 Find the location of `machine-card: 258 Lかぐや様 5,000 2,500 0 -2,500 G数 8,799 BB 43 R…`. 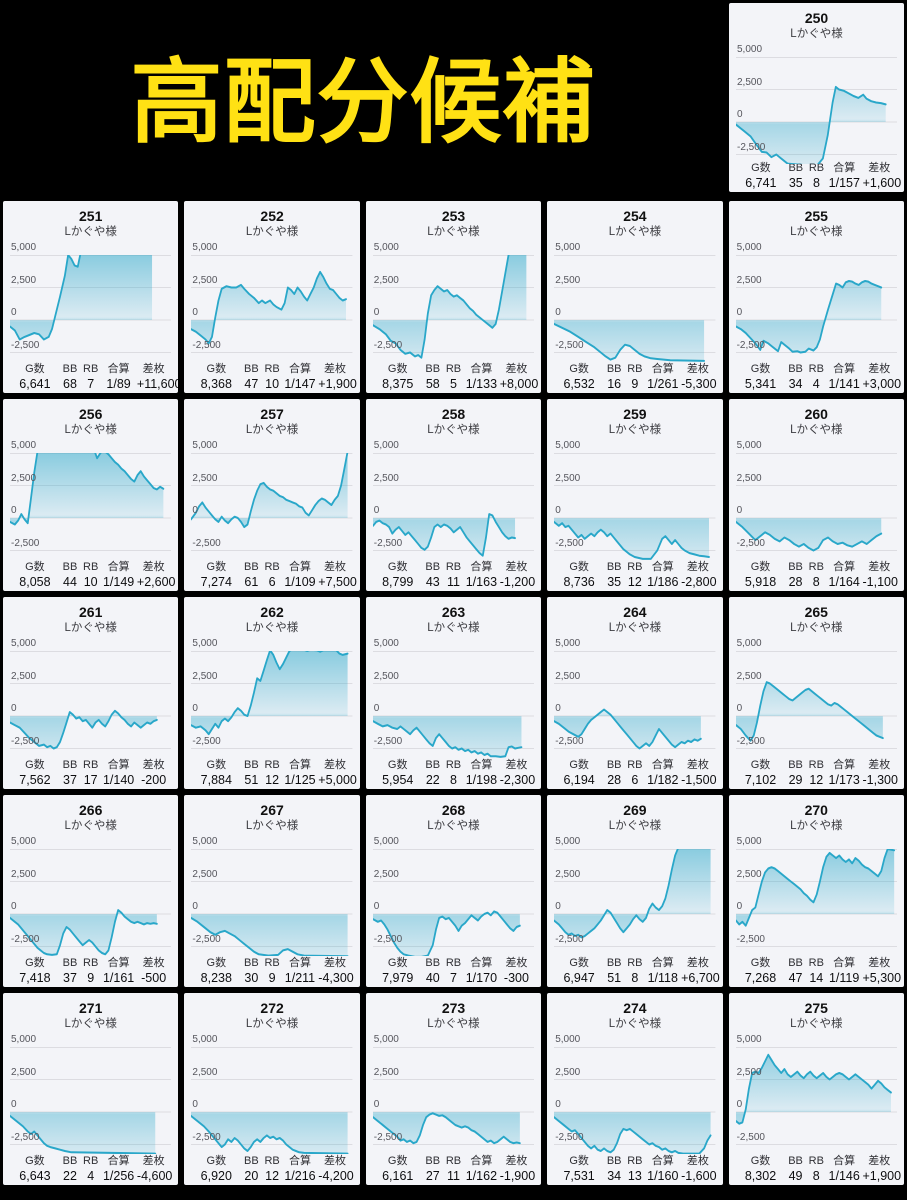

machine-card: 258 Lかぐや様 5,000 2,500 0 -2,500 G数 8,799 BB 43 R… is located at coordinates (453, 495).